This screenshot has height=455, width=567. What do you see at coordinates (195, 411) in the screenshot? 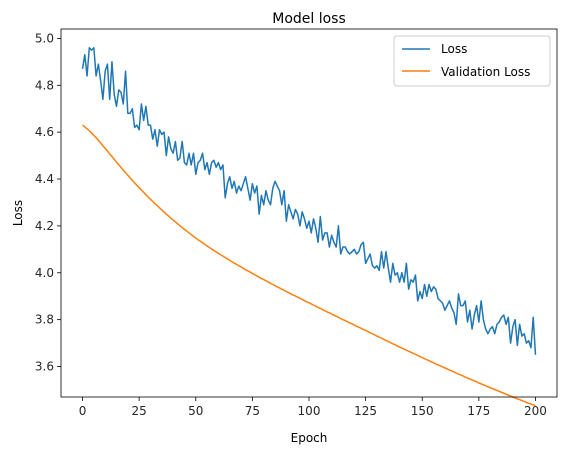
I see `x-tick-label: 50` at bounding box center [195, 411].